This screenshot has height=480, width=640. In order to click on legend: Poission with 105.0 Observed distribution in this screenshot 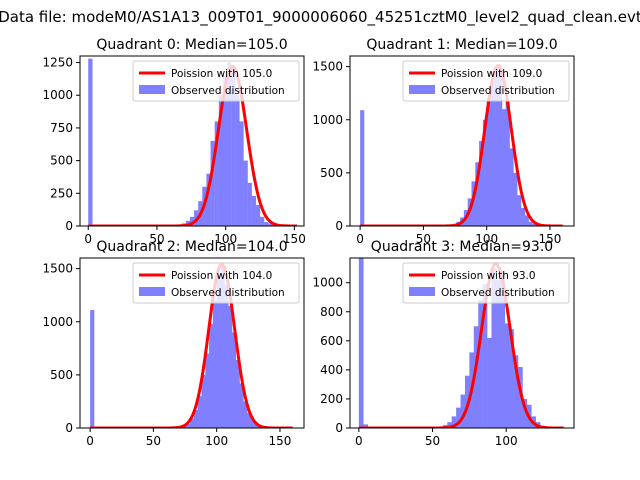, I will do `click(216, 81)`.